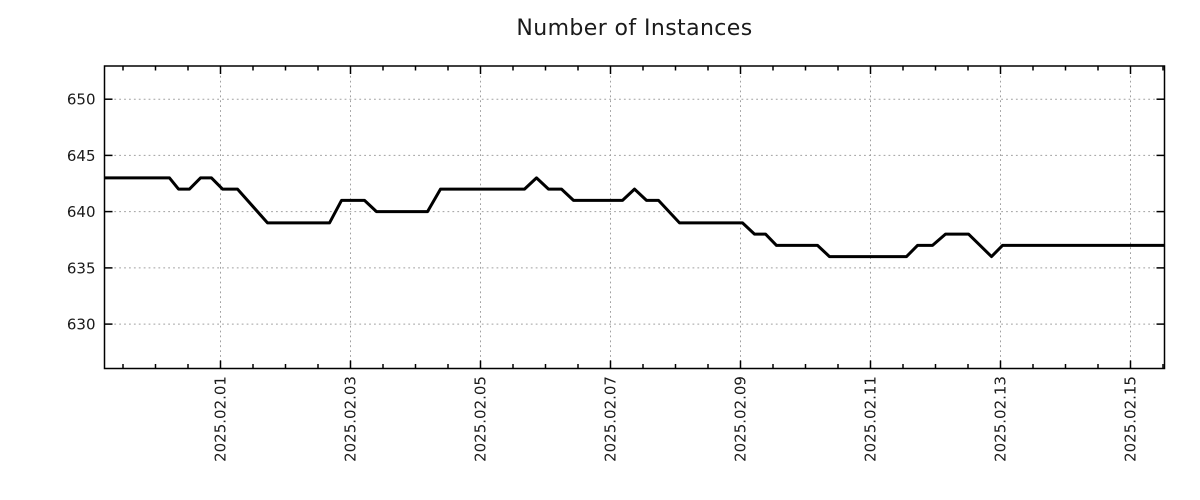  Describe the element at coordinates (870, 419) in the screenshot. I see `x-tick-label: 2025.02.11` at that location.